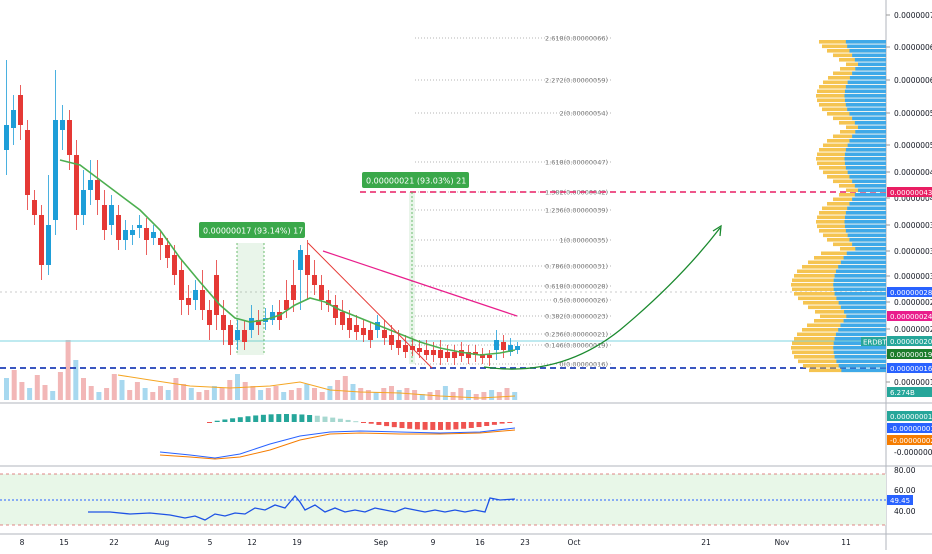 The height and width of the screenshot is (554, 932). Describe the element at coordinates (913, 145) in the screenshot. I see `price-tick-label: 0.00000050` at that location.